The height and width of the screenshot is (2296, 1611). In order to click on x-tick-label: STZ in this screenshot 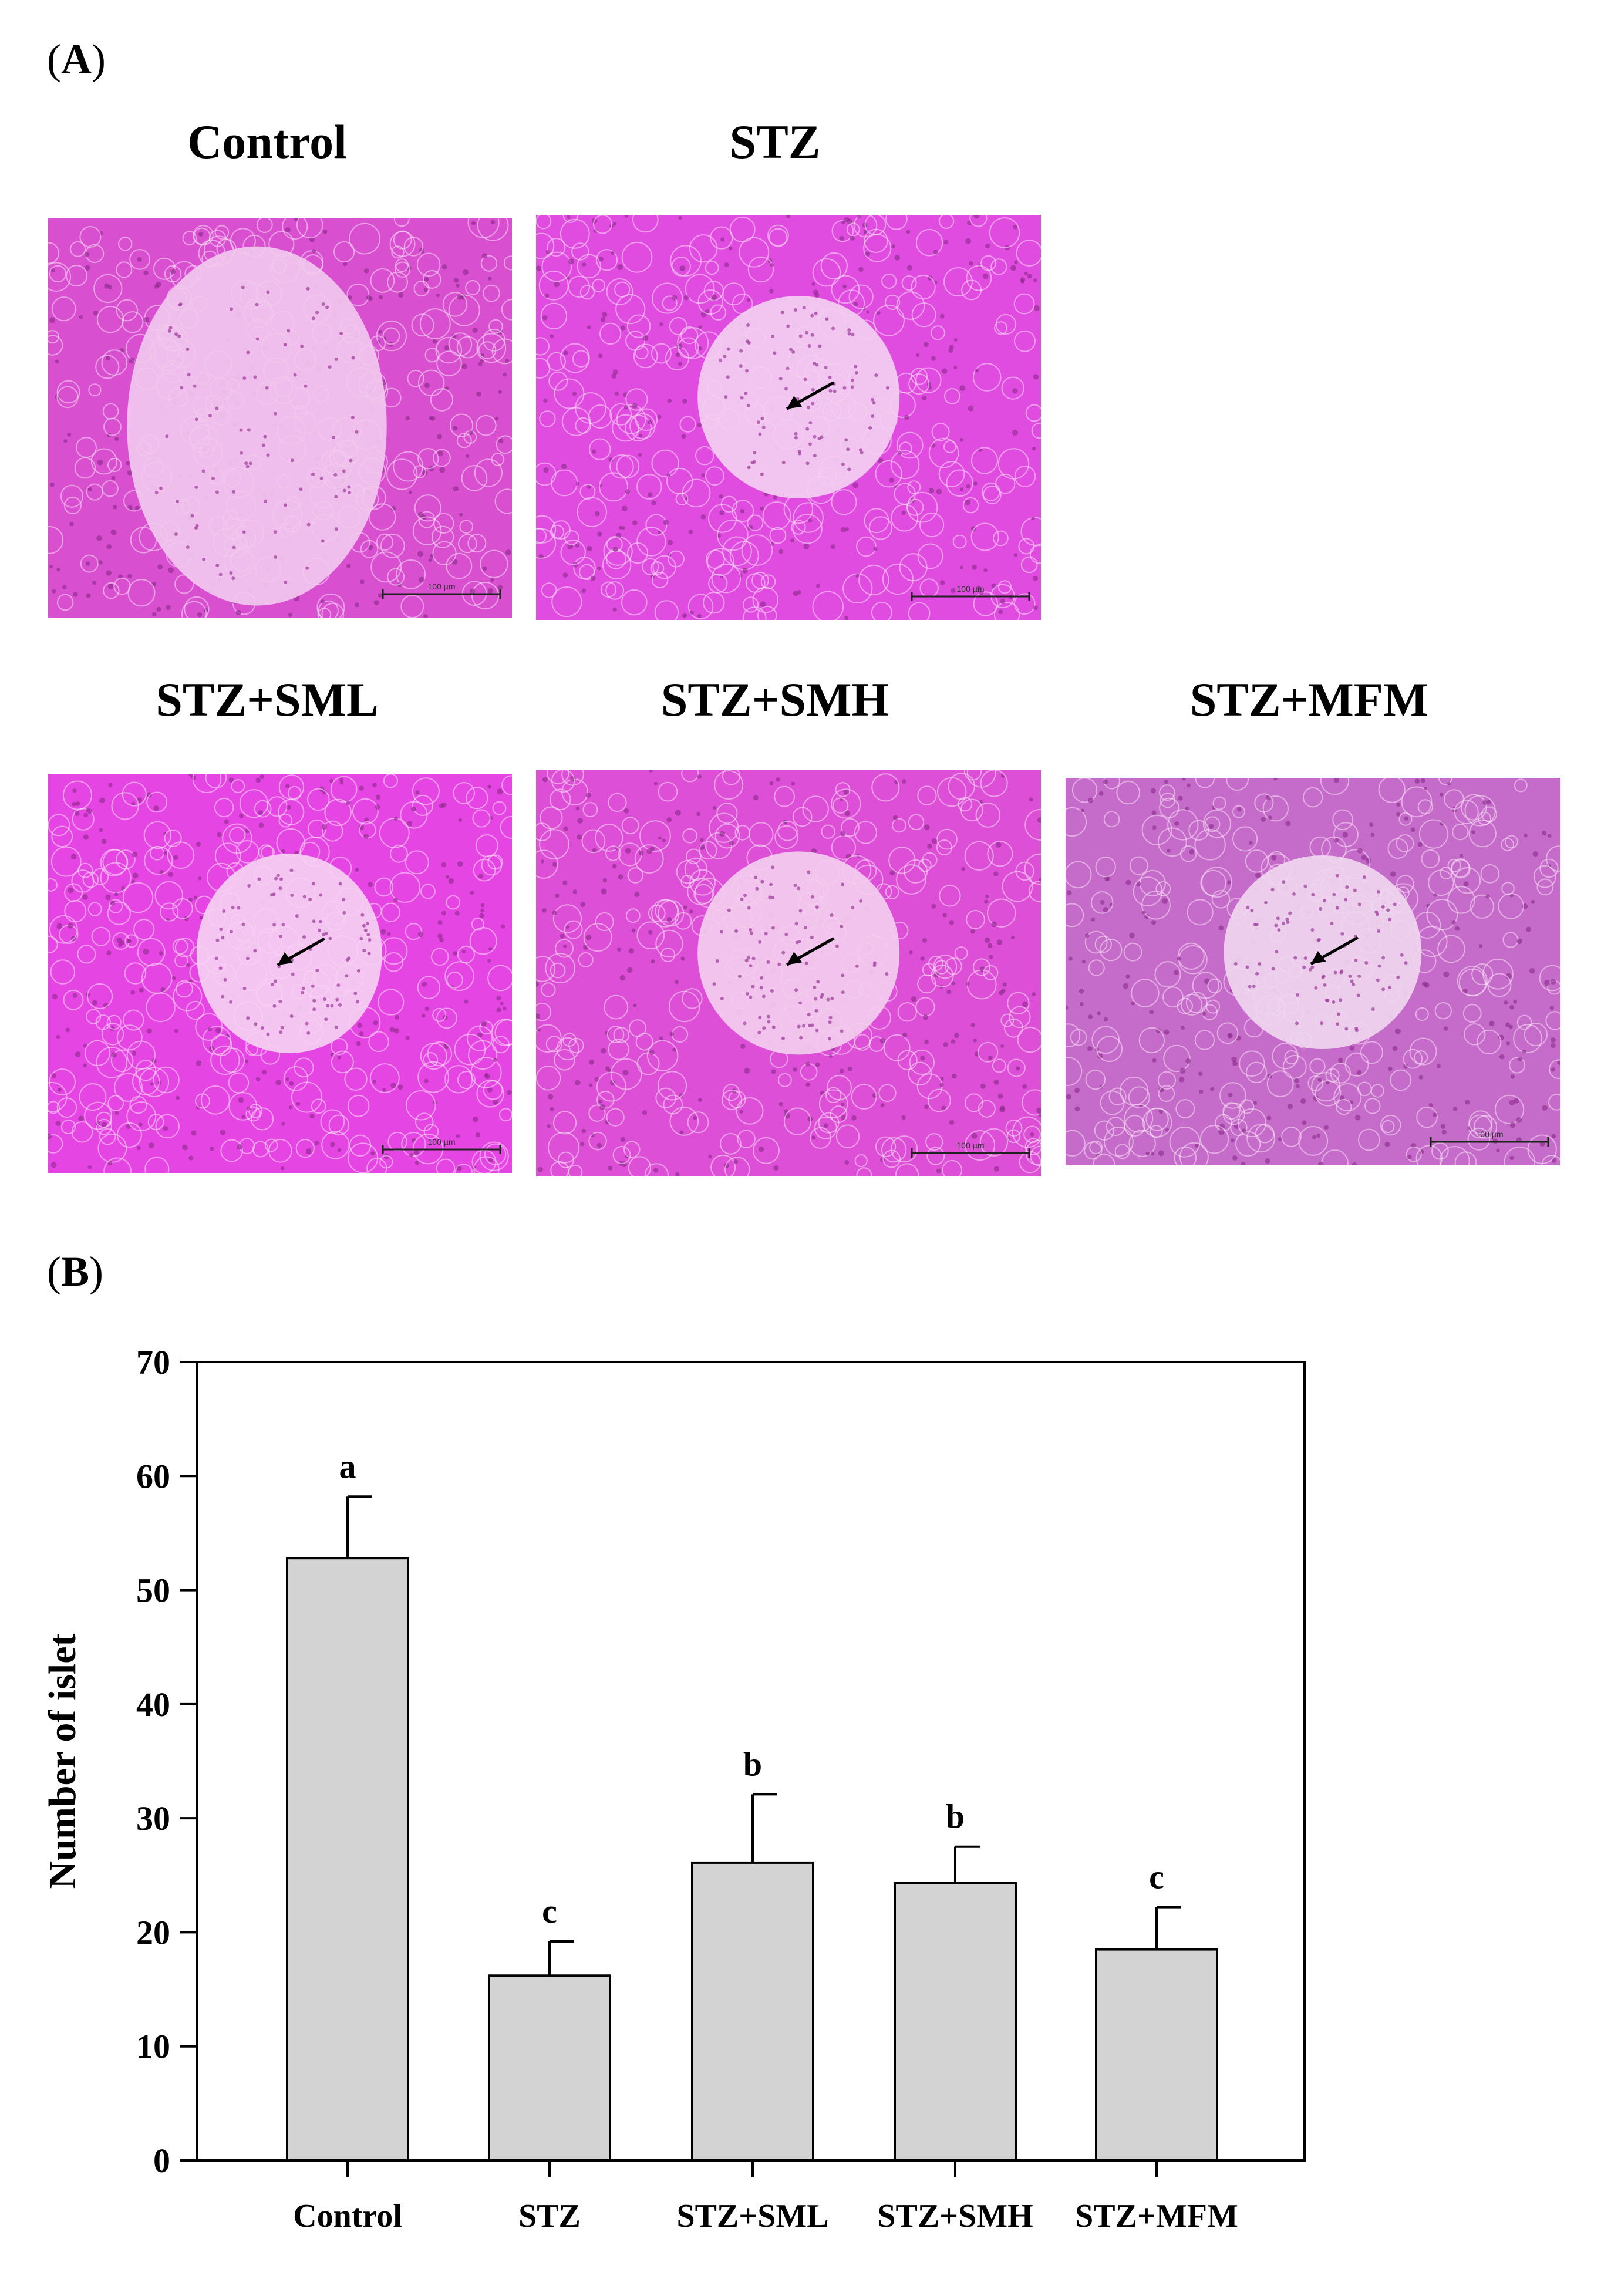, I will do `click(549, 2216)`.